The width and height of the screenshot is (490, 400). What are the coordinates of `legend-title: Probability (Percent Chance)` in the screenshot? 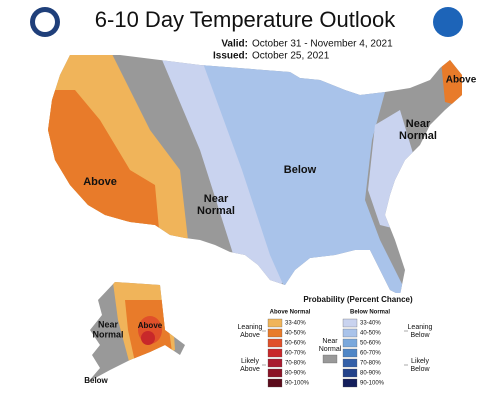 It's located at (358, 299).